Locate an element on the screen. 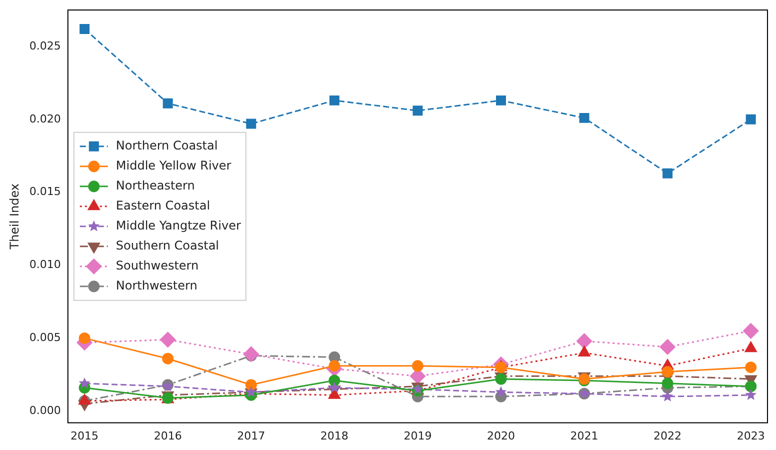 The image size is (776, 450). y-tick-label: 0.025 is located at coordinates (45, 45).